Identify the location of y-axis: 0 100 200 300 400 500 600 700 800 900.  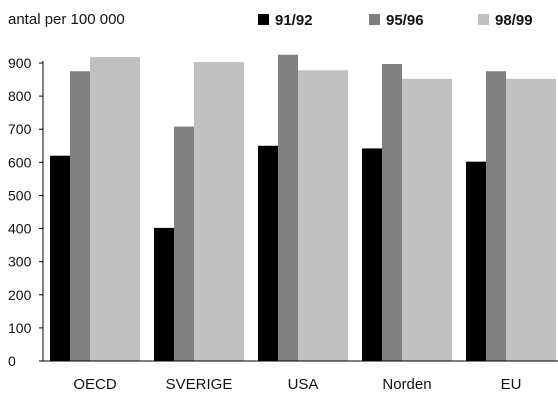
(26, 212).